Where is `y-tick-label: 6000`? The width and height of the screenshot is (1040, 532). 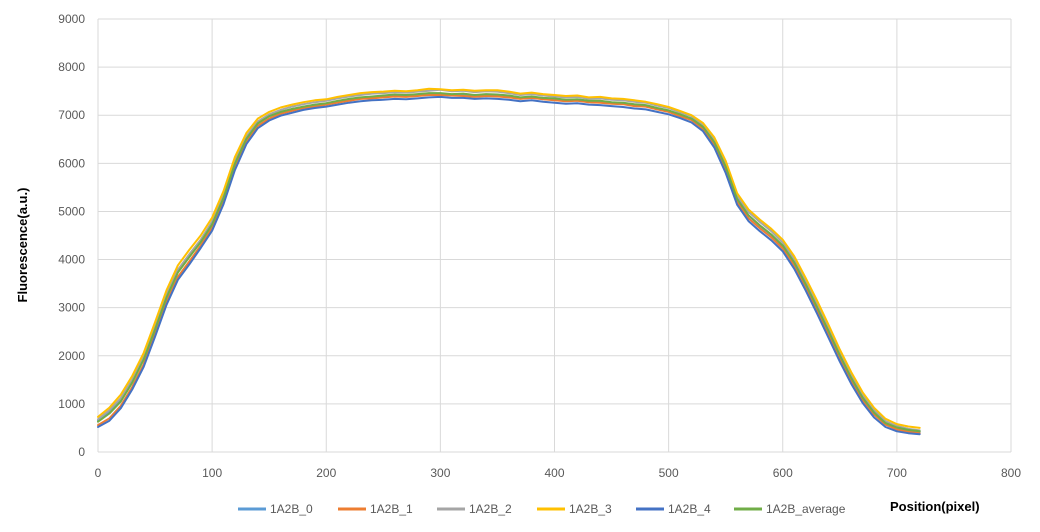 y-tick-label: 6000 is located at coordinates (71, 163).